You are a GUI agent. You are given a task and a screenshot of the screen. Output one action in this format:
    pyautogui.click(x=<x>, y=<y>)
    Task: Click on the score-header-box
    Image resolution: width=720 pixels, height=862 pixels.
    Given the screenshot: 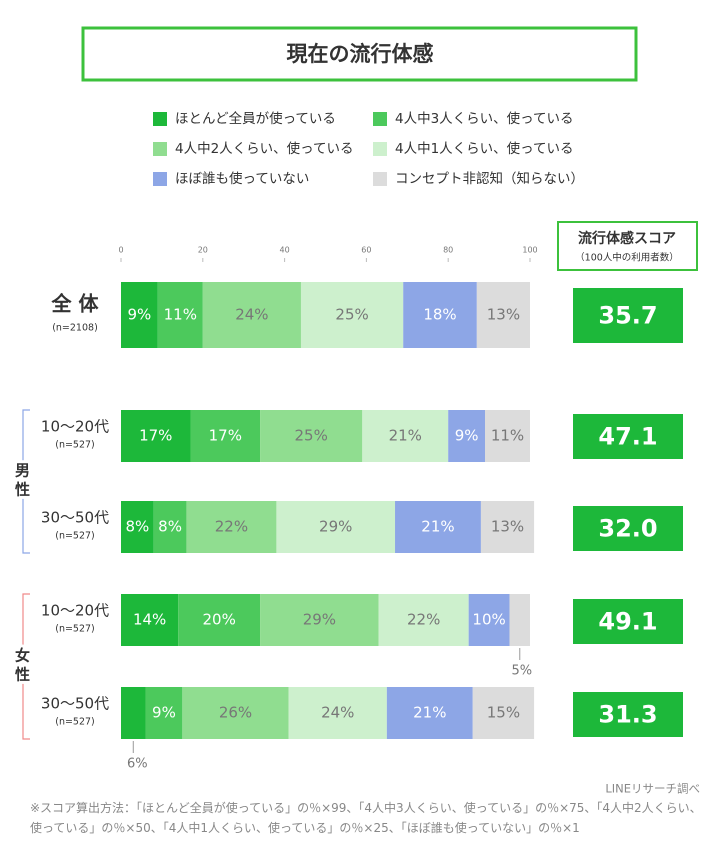 What is the action you would take?
    pyautogui.click(x=627, y=246)
    